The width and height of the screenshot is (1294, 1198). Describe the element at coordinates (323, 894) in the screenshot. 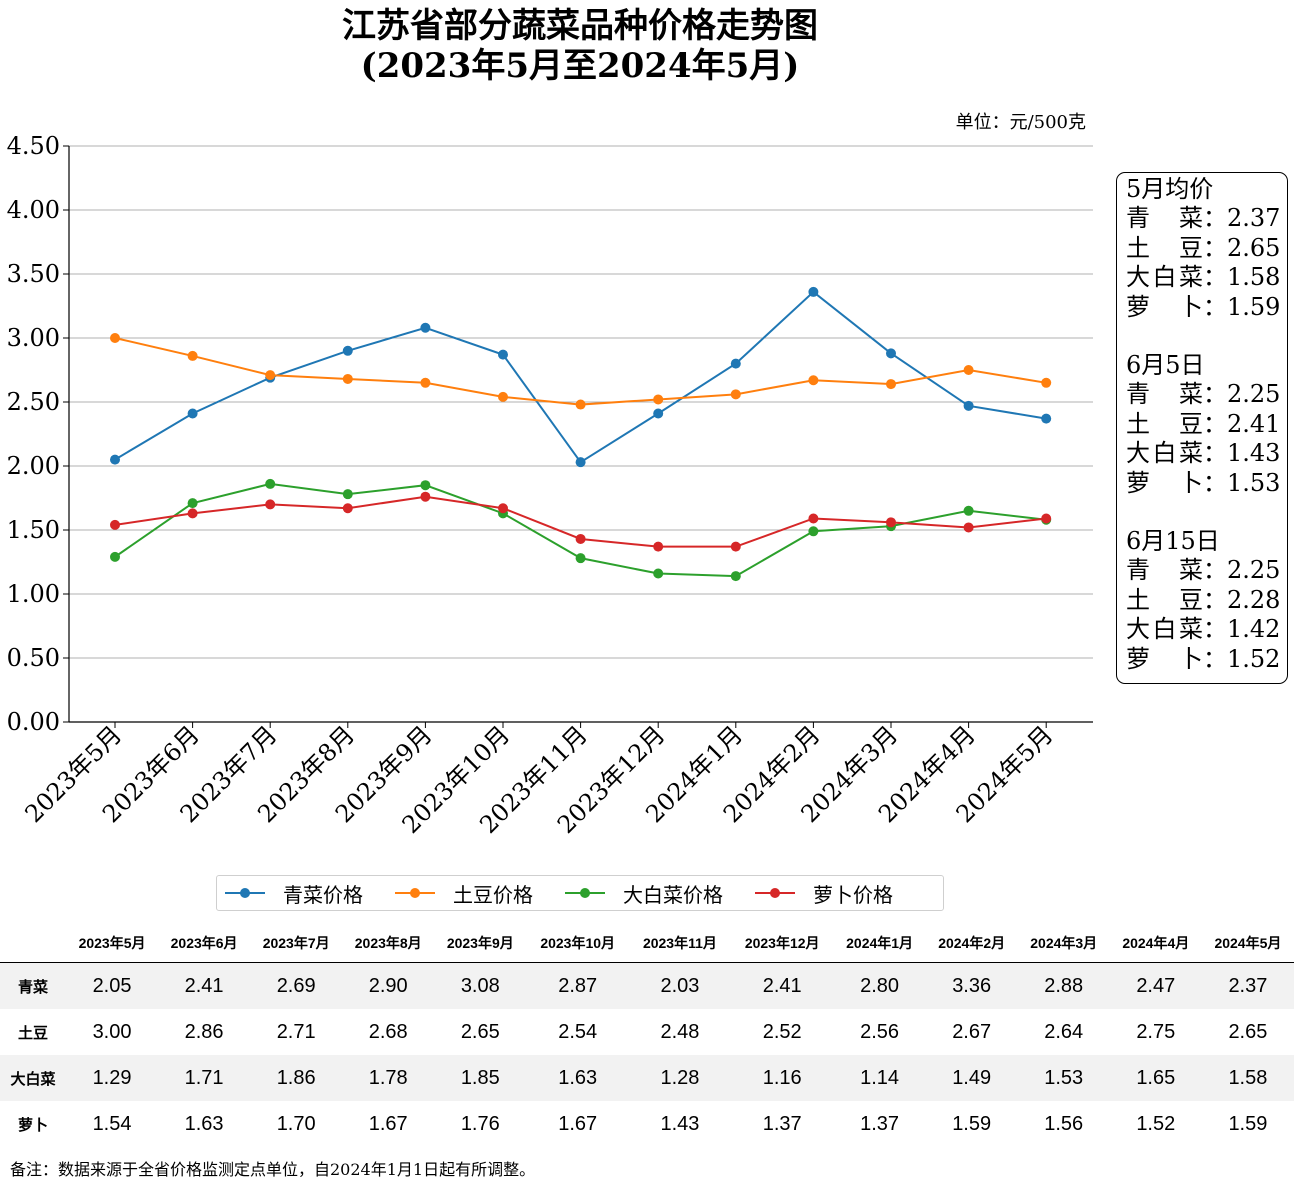

I see `legend-label: 青菜价格` at that location.